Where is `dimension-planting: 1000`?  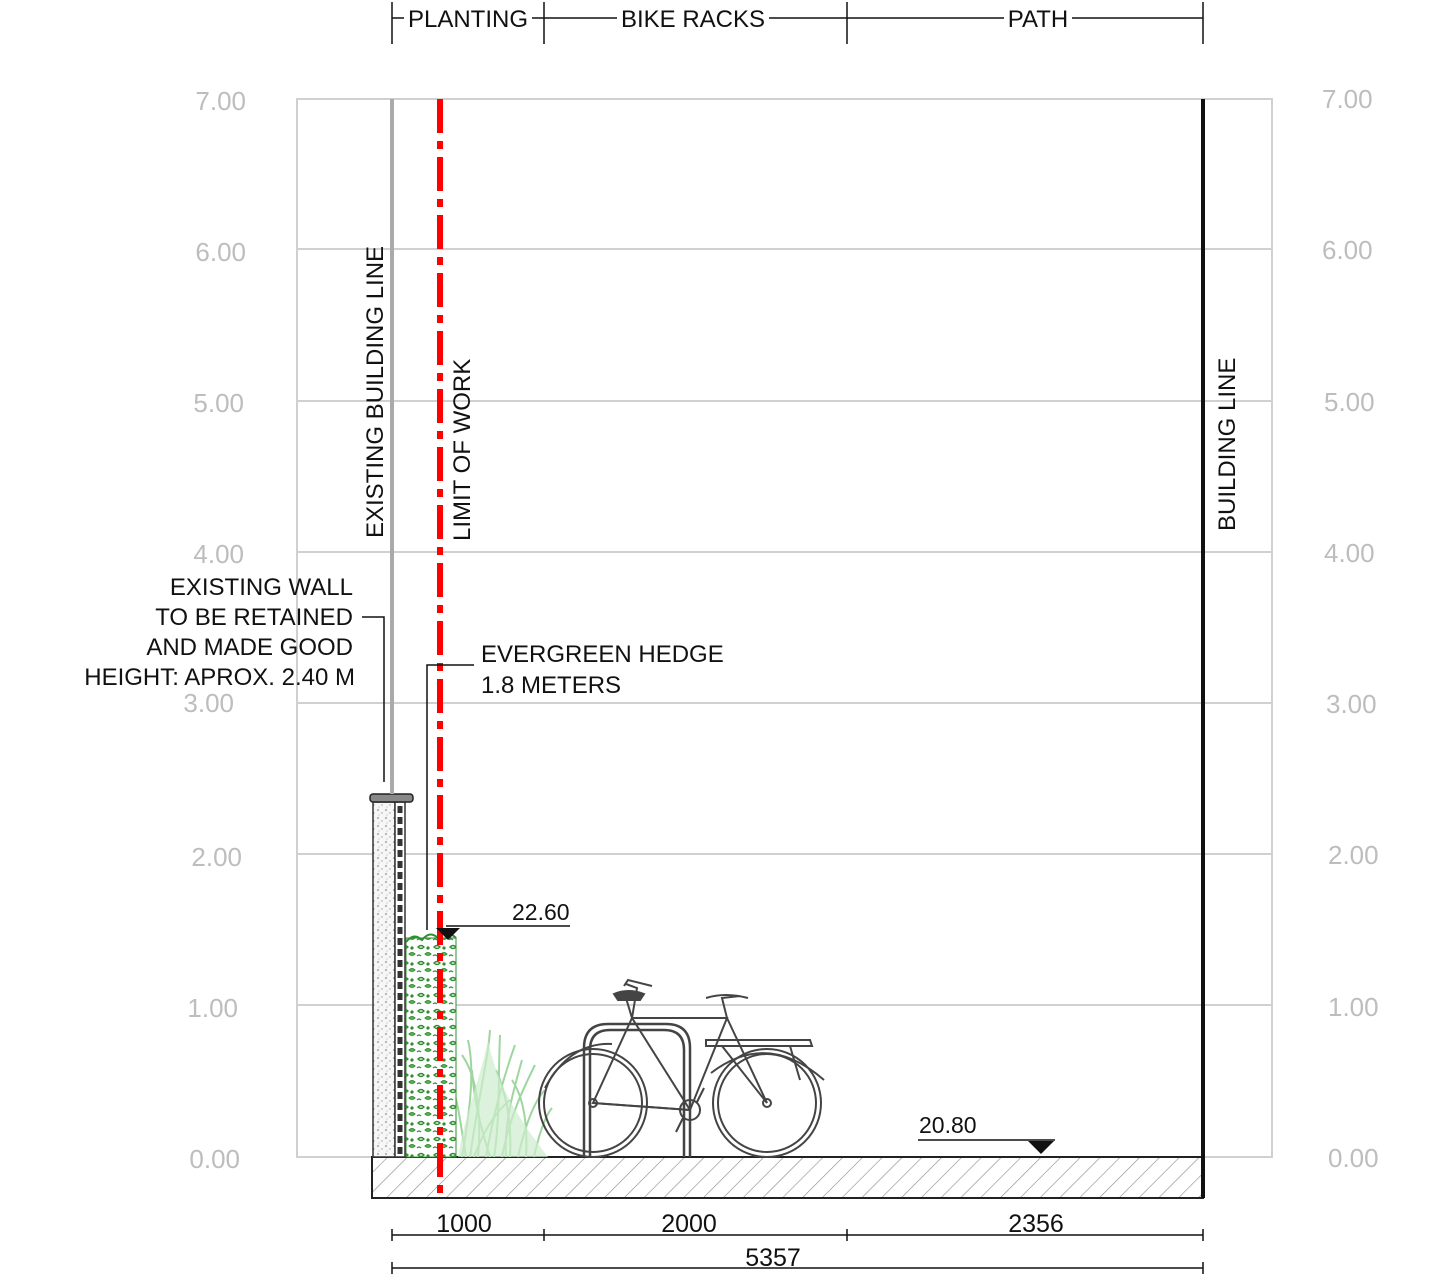 dimension-planting: 1000 is located at coordinates (464, 1224).